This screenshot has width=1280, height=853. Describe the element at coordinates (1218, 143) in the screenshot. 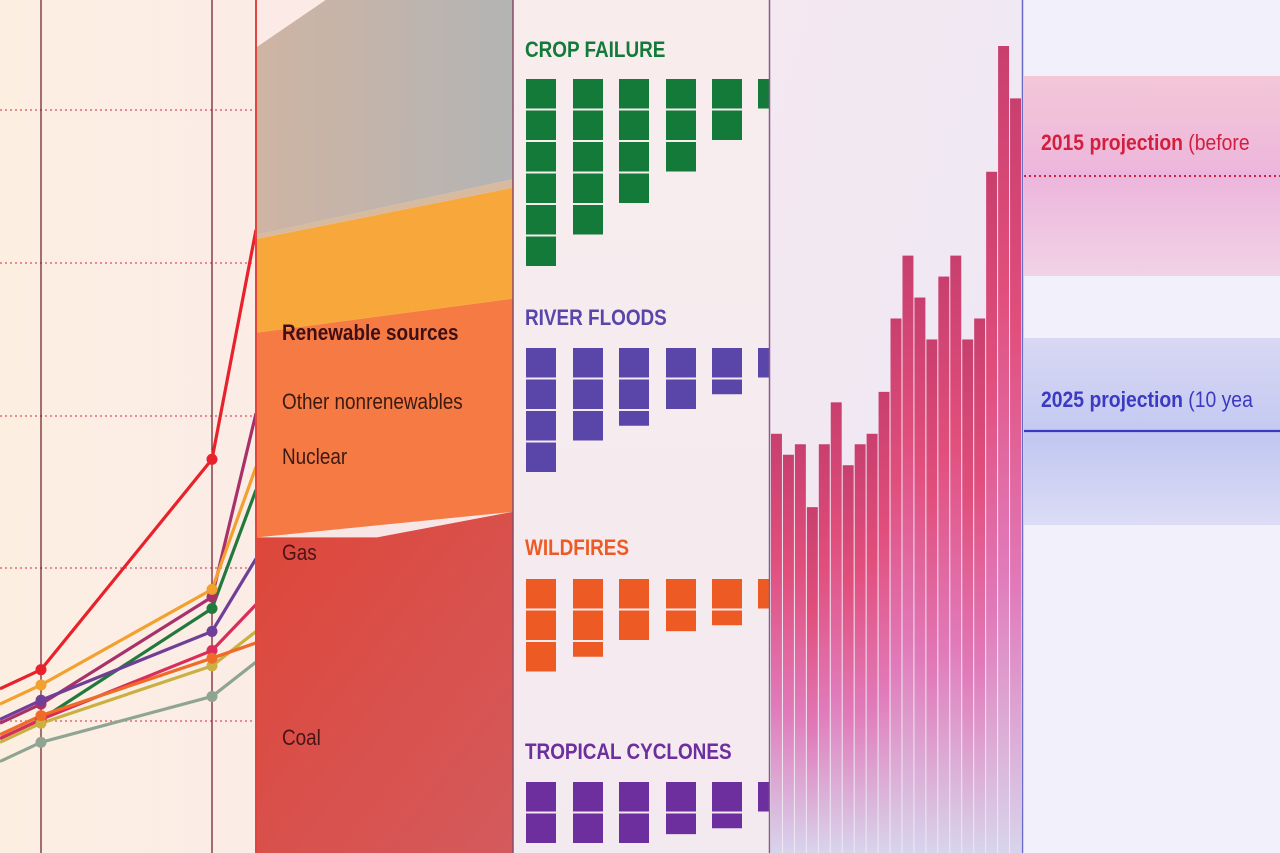

I see `projection-label-note: (before` at that location.